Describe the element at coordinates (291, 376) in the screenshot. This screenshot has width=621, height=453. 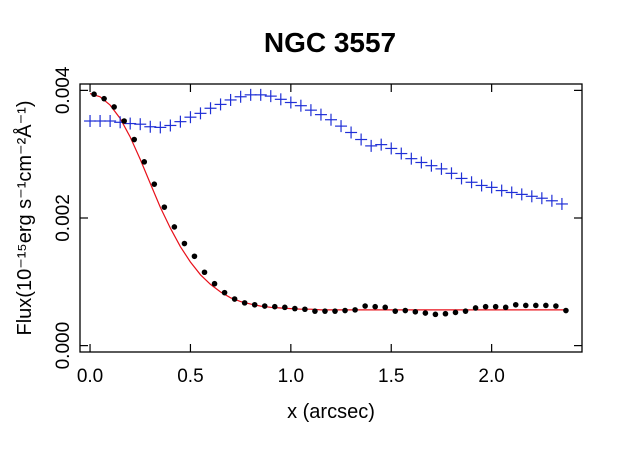
I see `x-tick-label: 1.0` at that location.